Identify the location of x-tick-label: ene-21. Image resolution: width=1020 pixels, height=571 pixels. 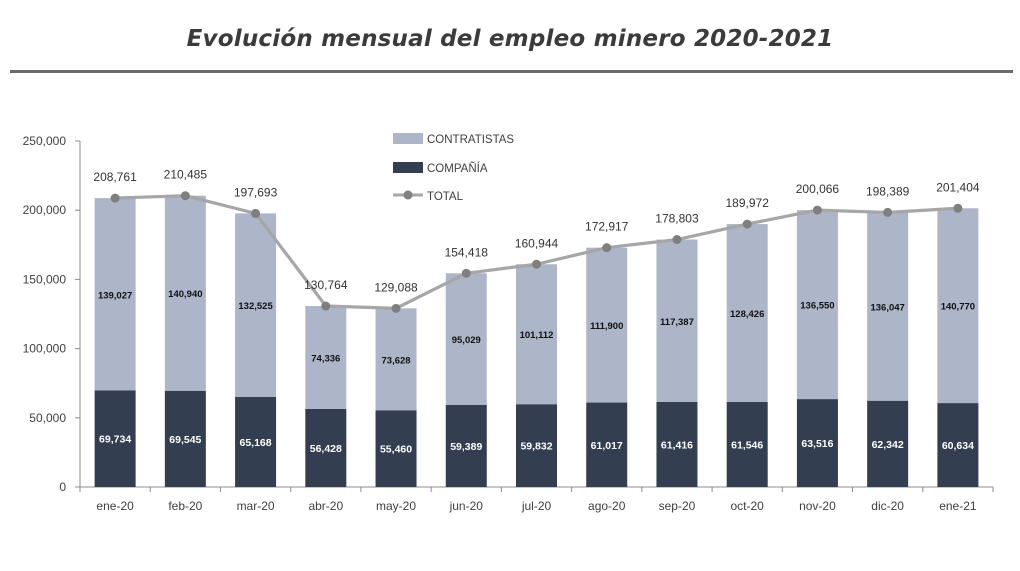
(958, 506).